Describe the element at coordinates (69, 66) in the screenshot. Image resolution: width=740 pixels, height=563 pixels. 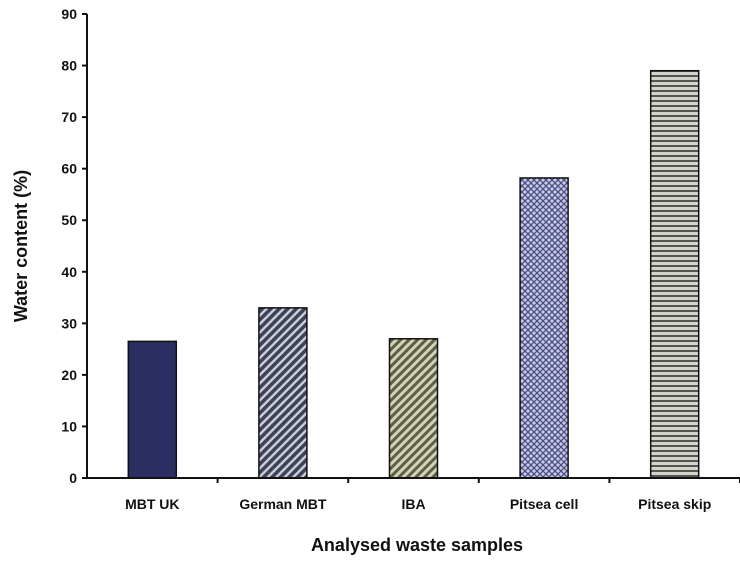
I see `y-tick-label: 80` at that location.